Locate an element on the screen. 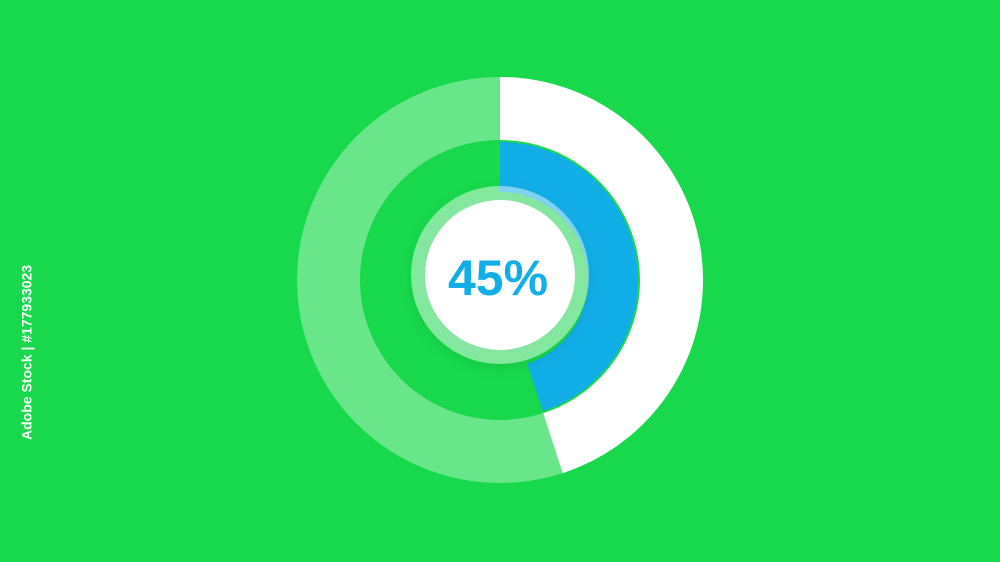 The image size is (1000, 562). center-disc is located at coordinates (500, 275).